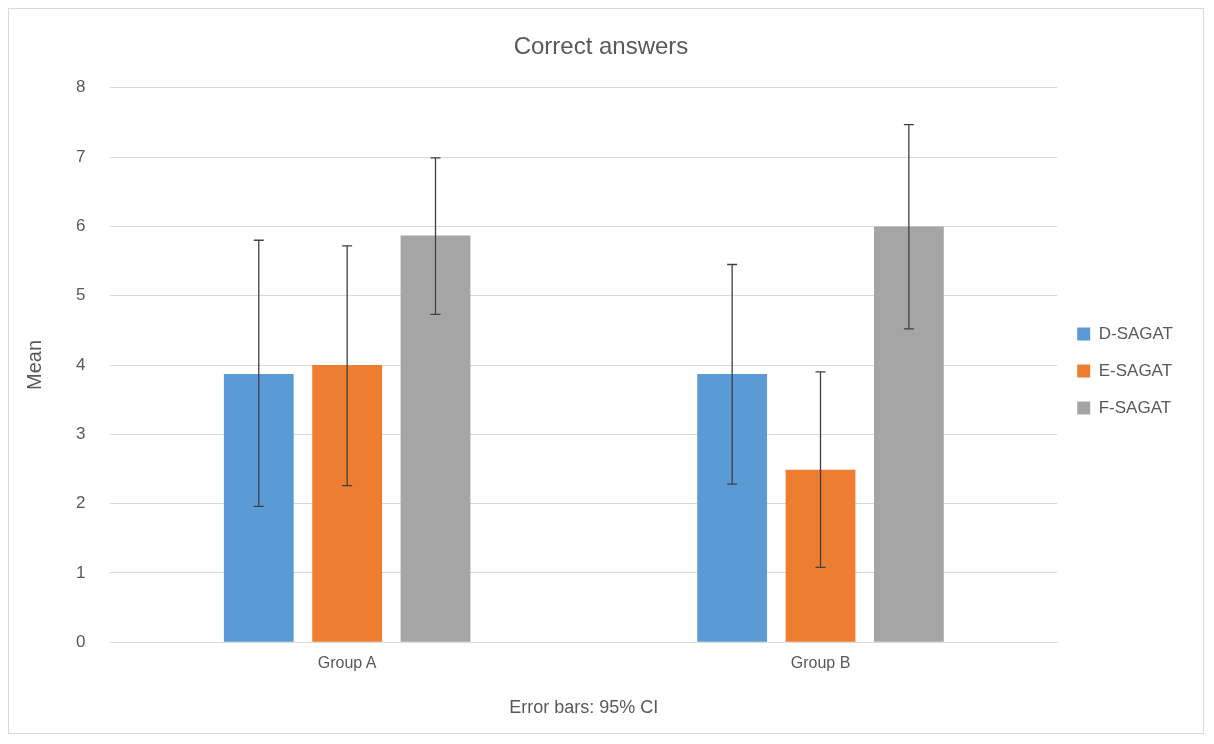 The height and width of the screenshot is (744, 1214). What do you see at coordinates (347, 663) in the screenshot?
I see `x-tick-label: Group A` at bounding box center [347, 663].